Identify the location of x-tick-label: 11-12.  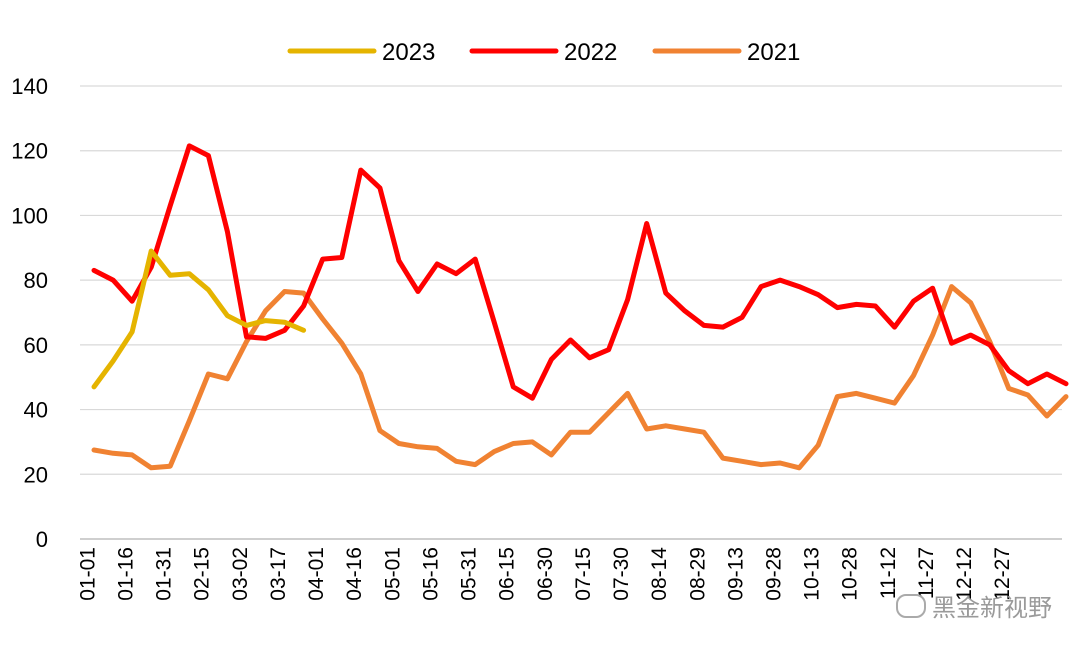
(888, 573).